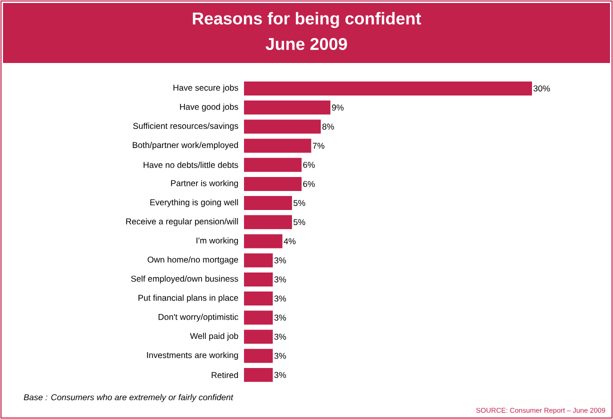  Describe the element at coordinates (185, 146) in the screenshot. I see `y-tick-label: Both/partner work/employed` at that location.